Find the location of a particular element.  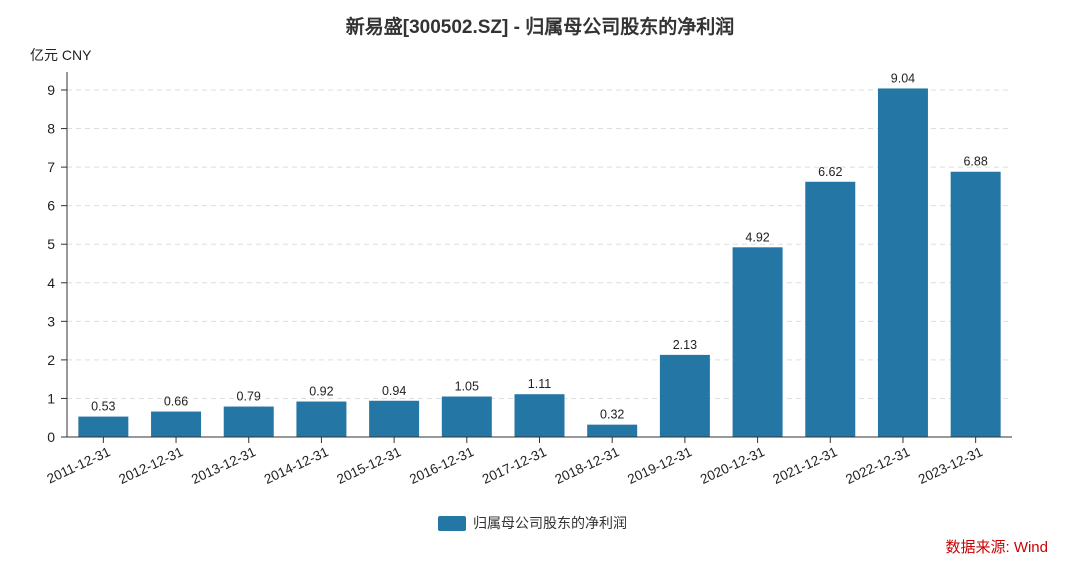

data-label: 4.92 is located at coordinates (757, 237).